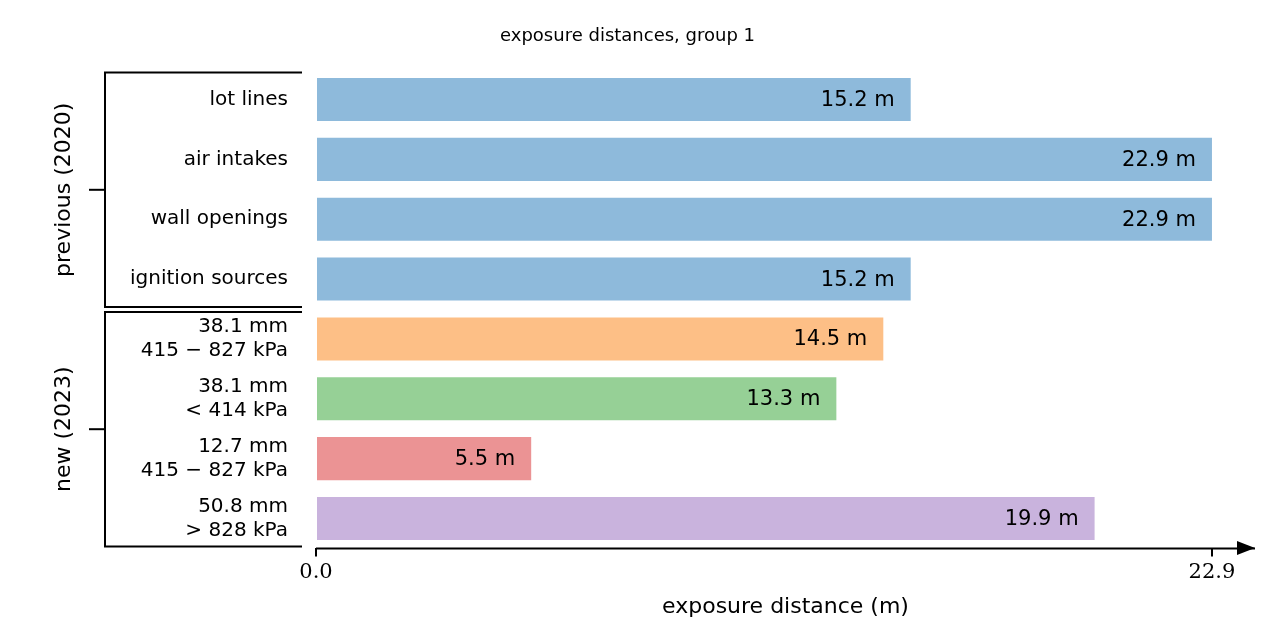  I want to click on data-label: 14.5 m, so click(830, 338).